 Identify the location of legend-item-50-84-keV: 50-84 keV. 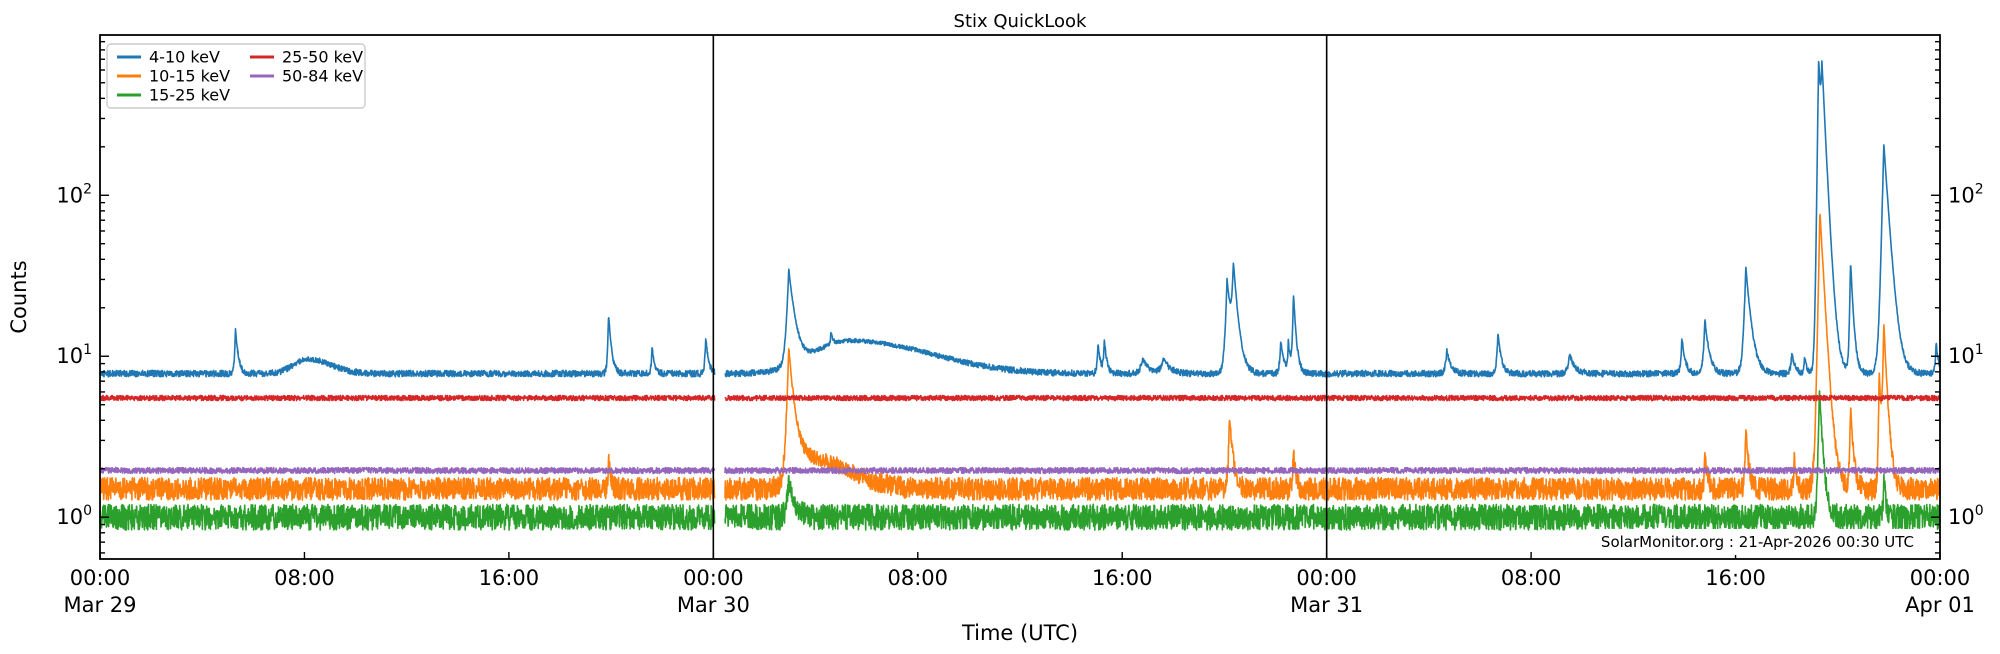
(306, 76).